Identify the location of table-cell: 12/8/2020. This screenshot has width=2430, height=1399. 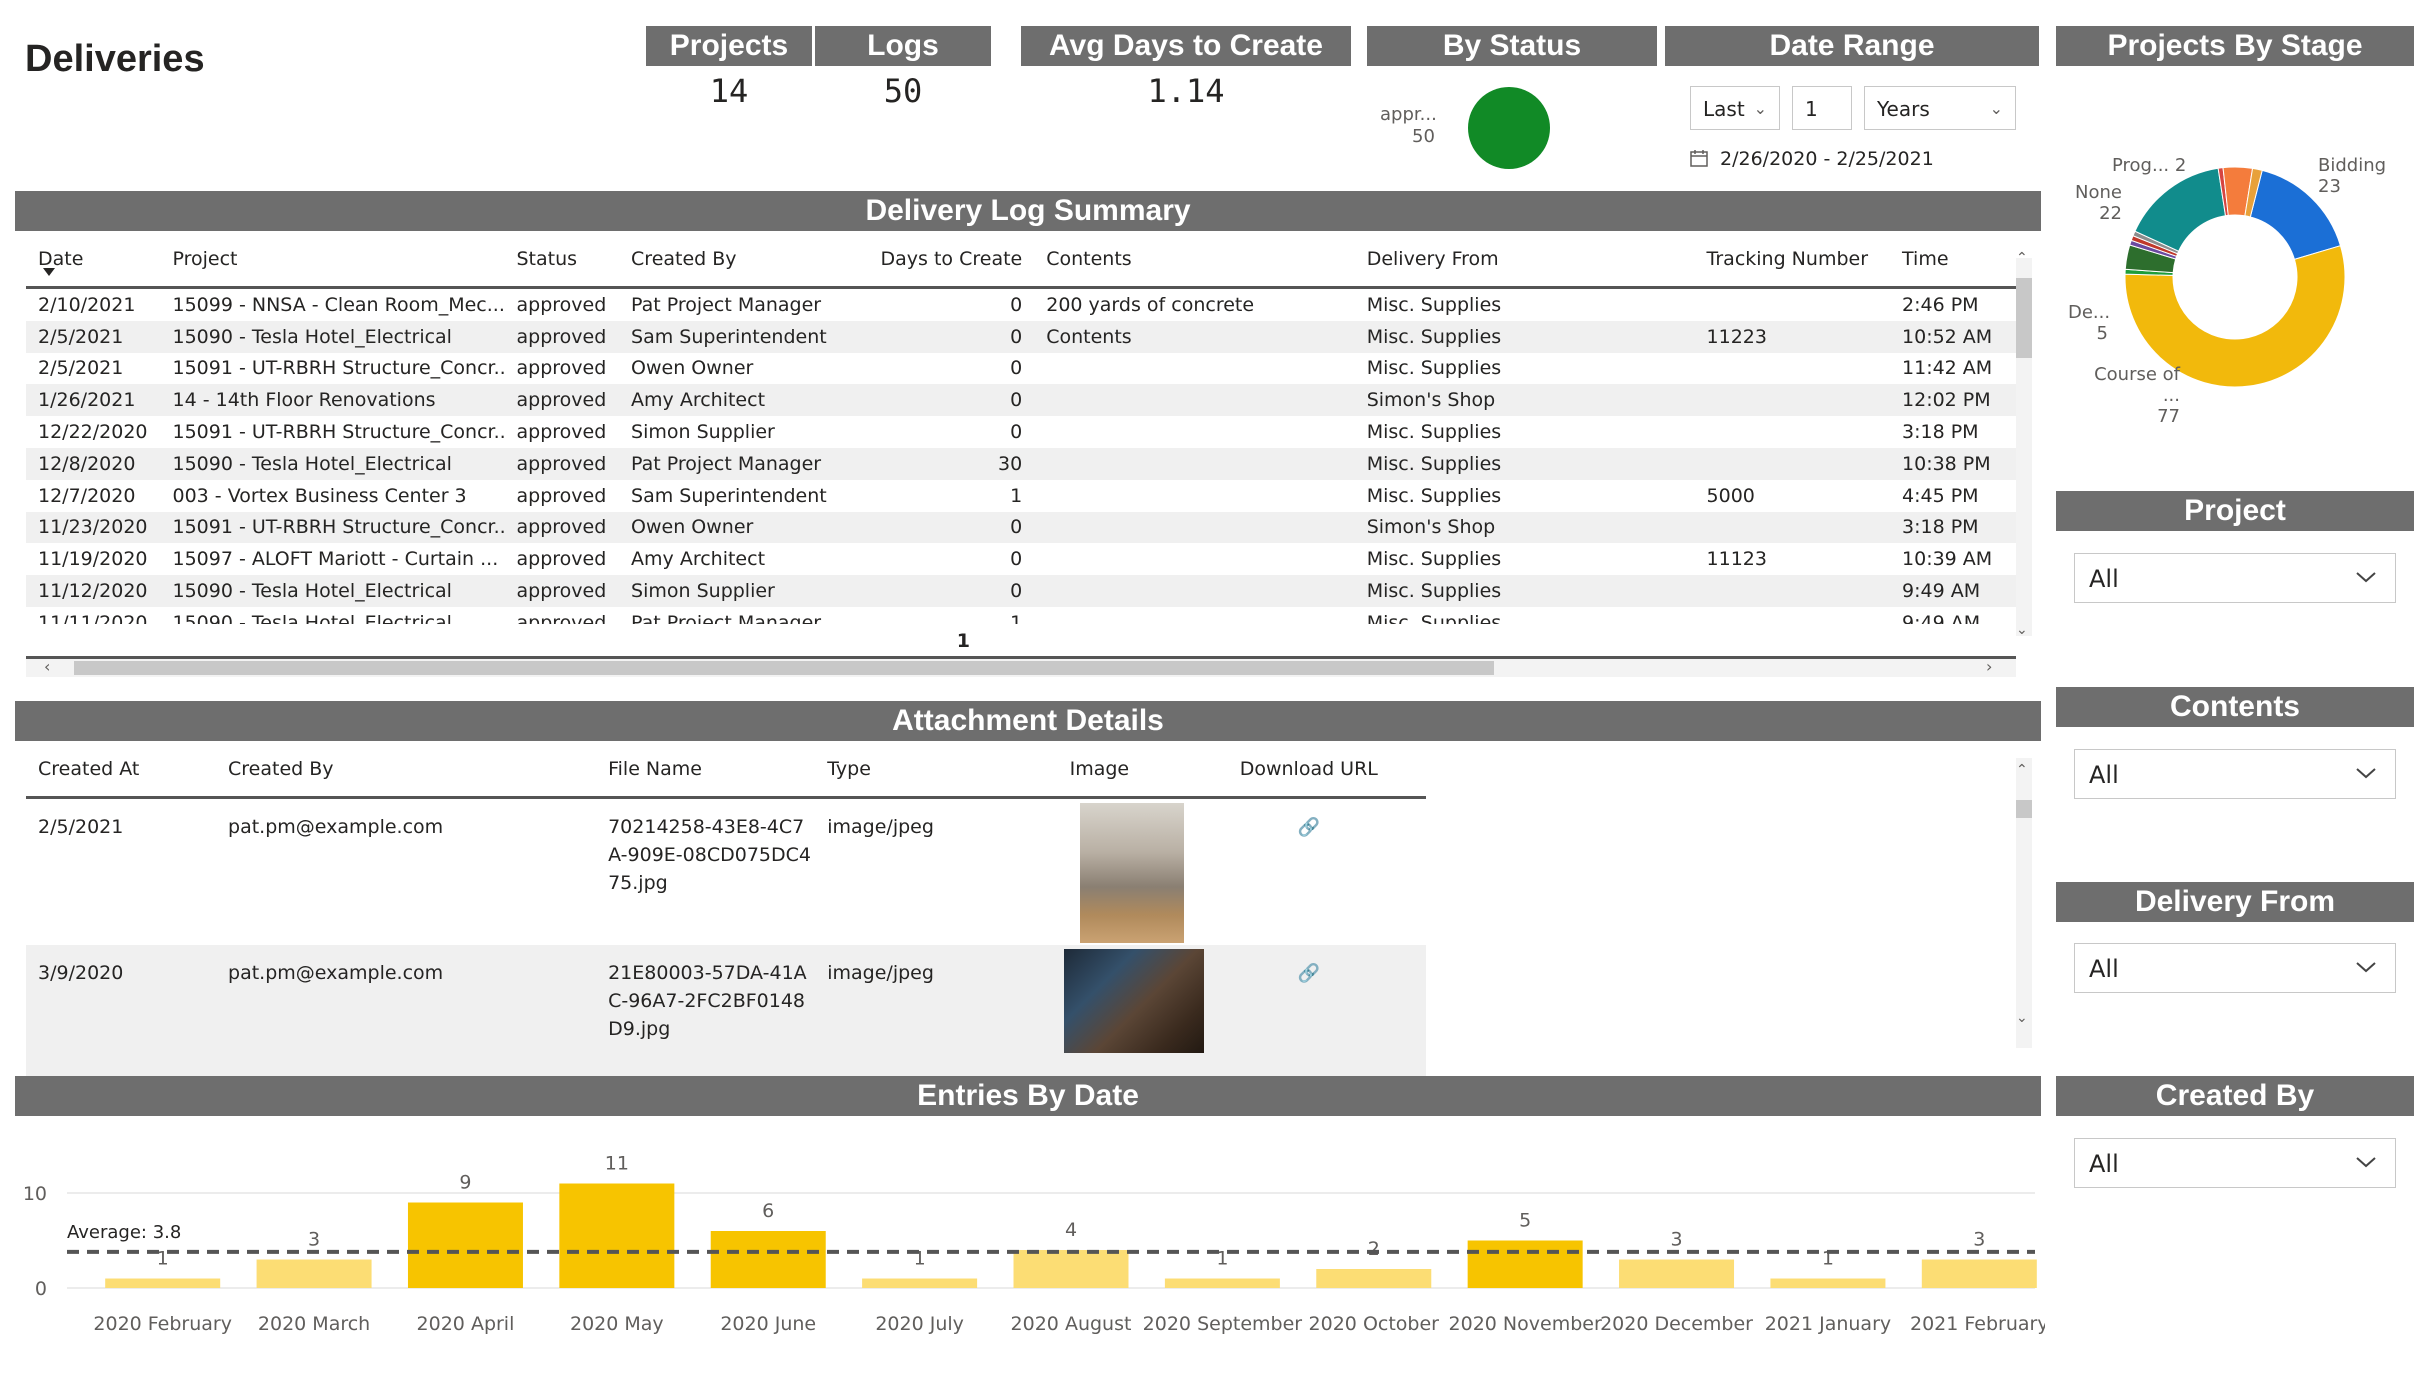
(93, 463).